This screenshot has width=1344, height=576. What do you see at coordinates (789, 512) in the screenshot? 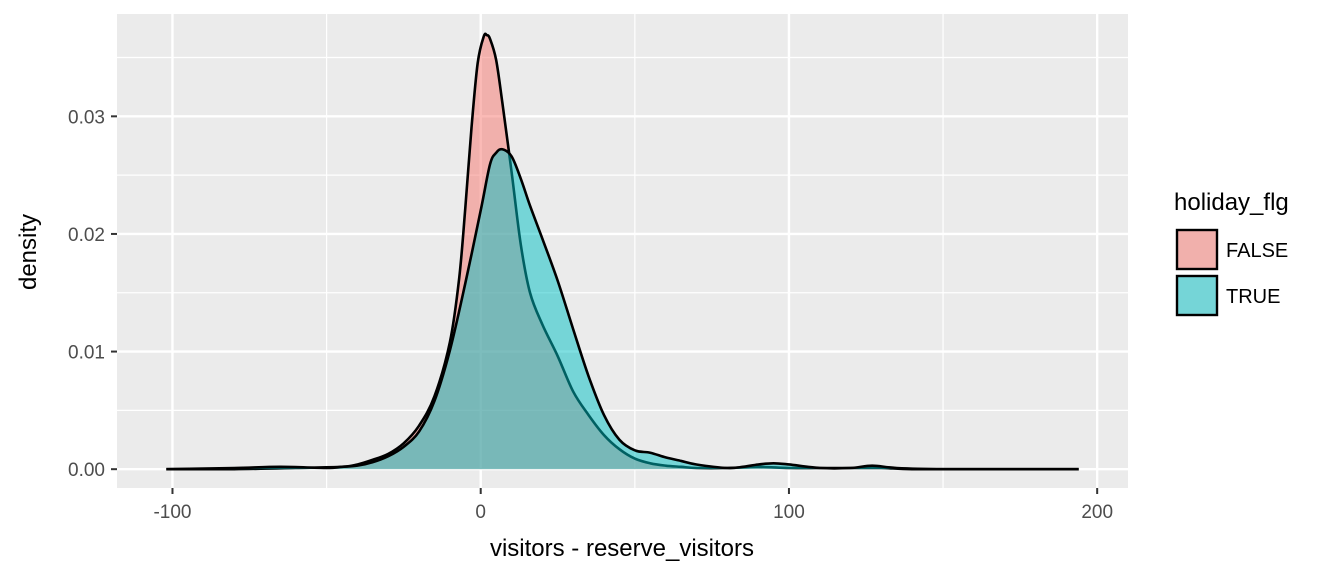
I see `x-tick-label: 100` at bounding box center [789, 512].